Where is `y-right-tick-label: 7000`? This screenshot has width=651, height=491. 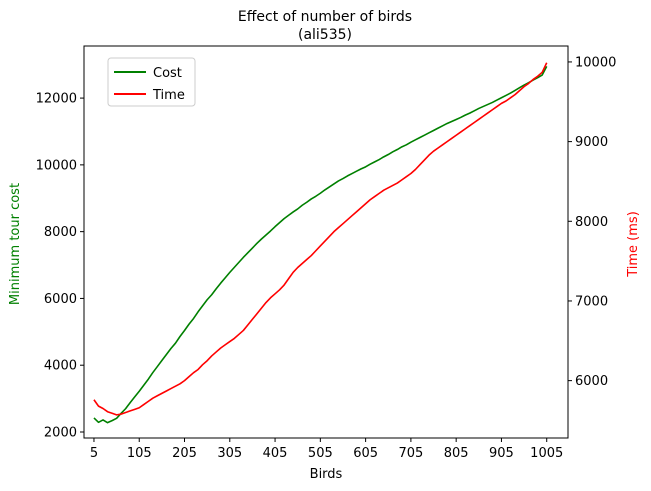
y-right-tick-label: 7000 is located at coordinates (591, 301).